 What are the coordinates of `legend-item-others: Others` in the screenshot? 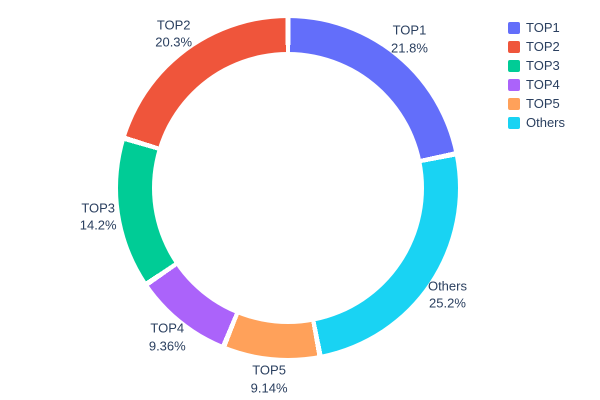 It's located at (536, 122).